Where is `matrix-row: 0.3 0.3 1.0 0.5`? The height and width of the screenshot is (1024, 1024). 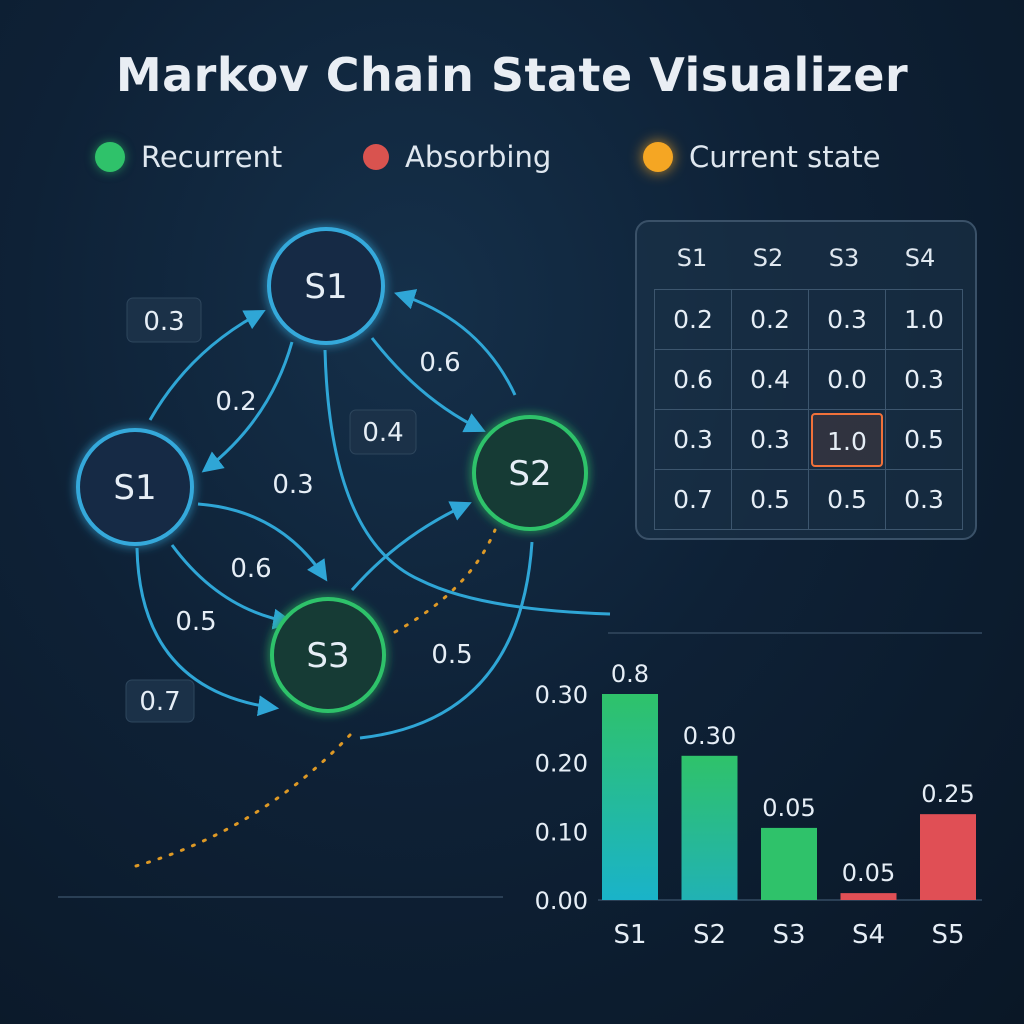 matrix-row: 0.3 0.3 1.0 0.5 is located at coordinates (808, 439).